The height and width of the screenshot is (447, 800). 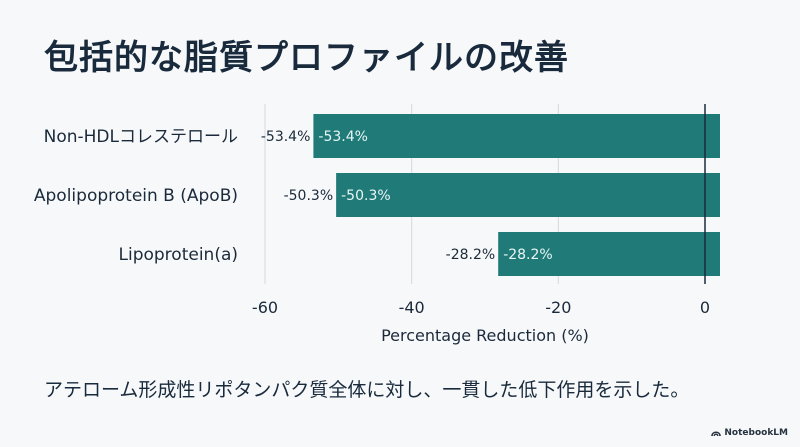 I want to click on category-label: Non-HDLコレステロール, so click(x=141, y=137).